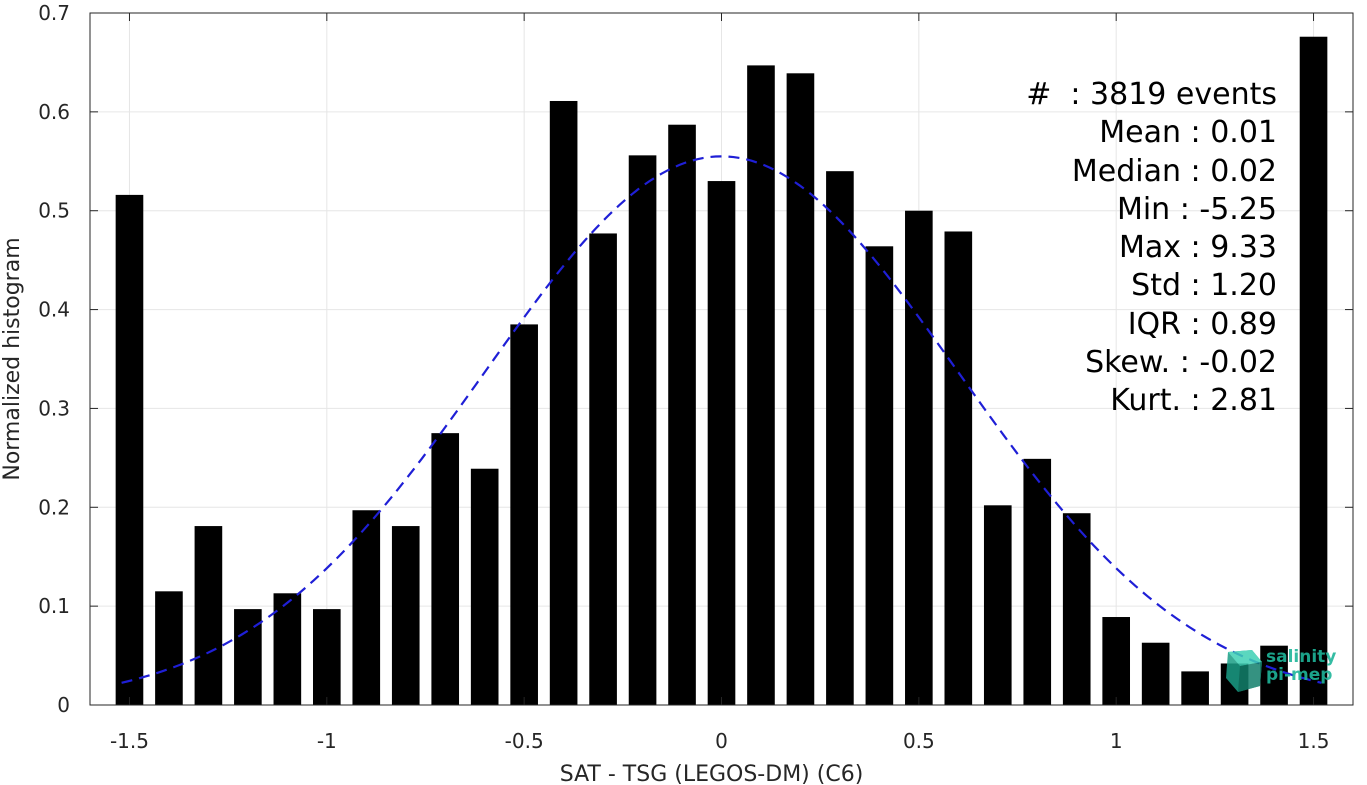  What do you see at coordinates (1188, 133) in the screenshot?
I see `stat-mean: Mean : 0.01` at bounding box center [1188, 133].